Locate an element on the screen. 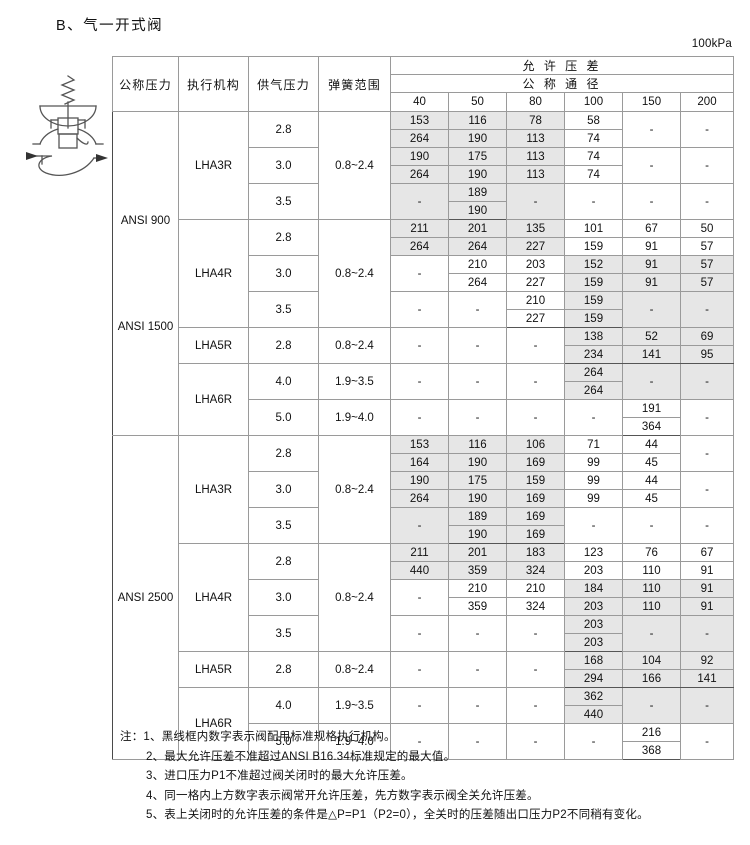 Image resolution: width=750 pixels, height=845 pixels. table-row: 368 is located at coordinates (423, 750).